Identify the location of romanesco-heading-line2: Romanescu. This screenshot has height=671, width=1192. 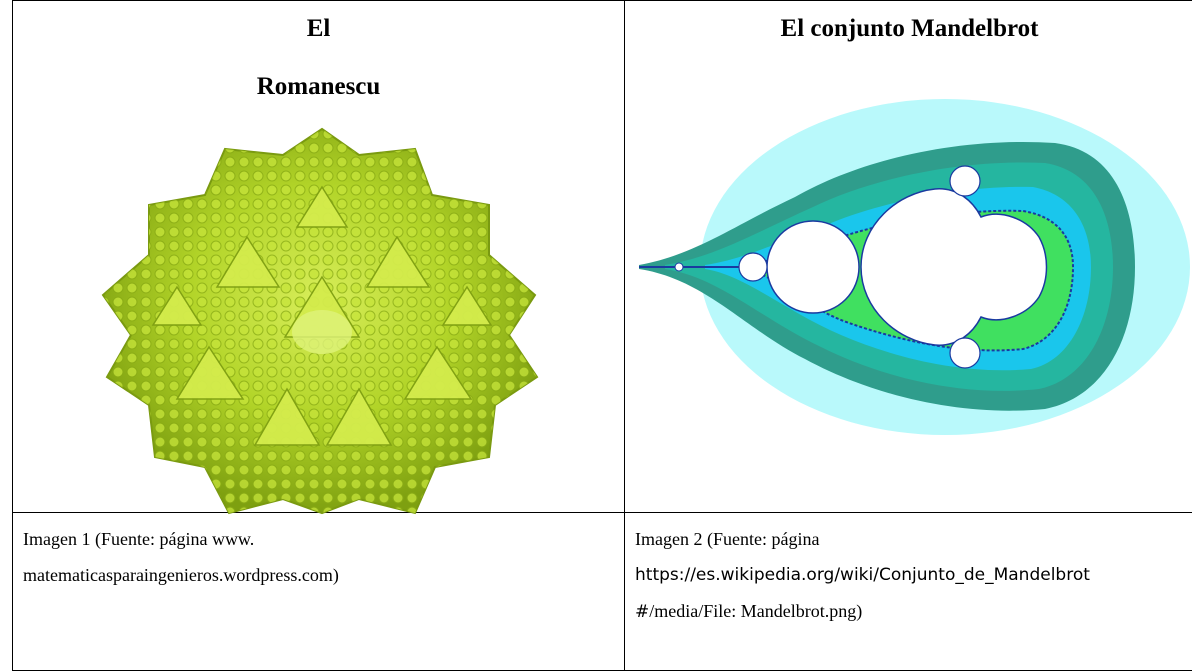
(318, 86).